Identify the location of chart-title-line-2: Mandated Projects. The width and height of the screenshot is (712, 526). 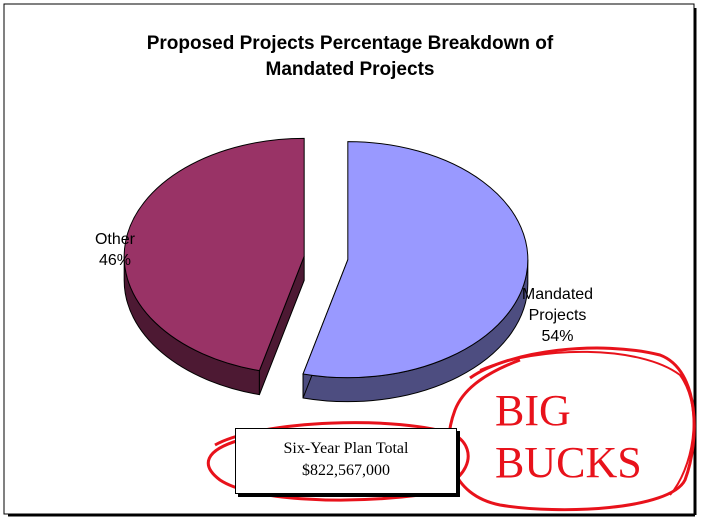
(350, 69).